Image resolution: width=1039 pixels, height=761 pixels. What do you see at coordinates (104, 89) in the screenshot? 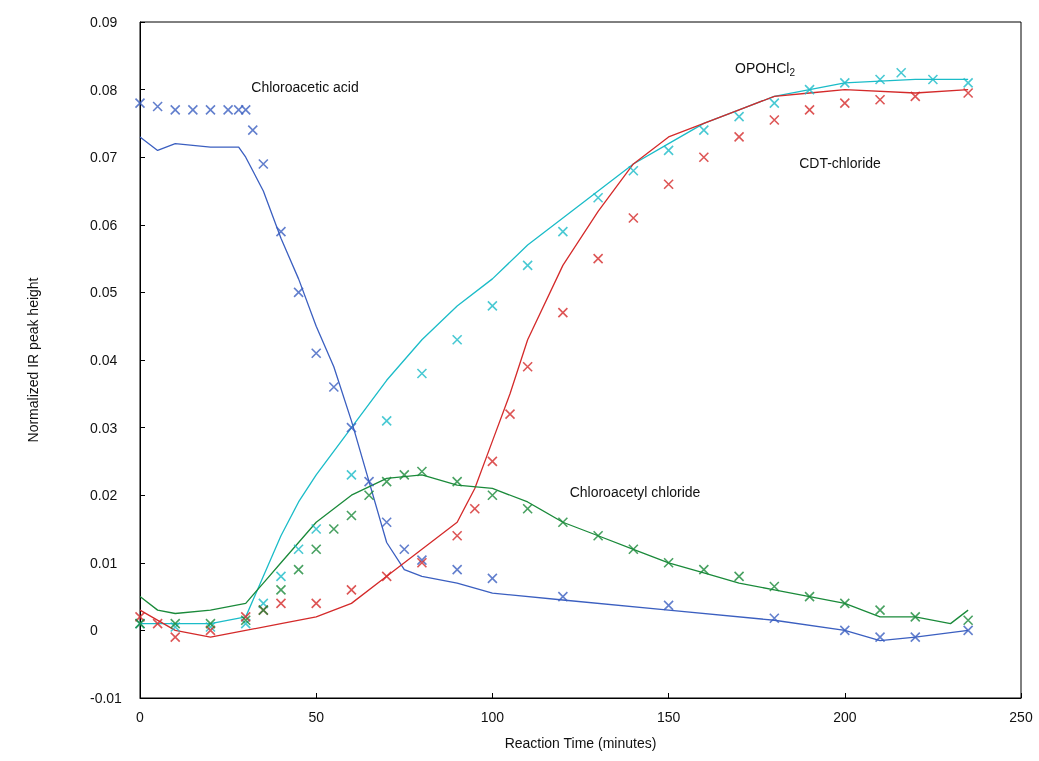
I see `y-tick-label: 0.08` at bounding box center [104, 89].